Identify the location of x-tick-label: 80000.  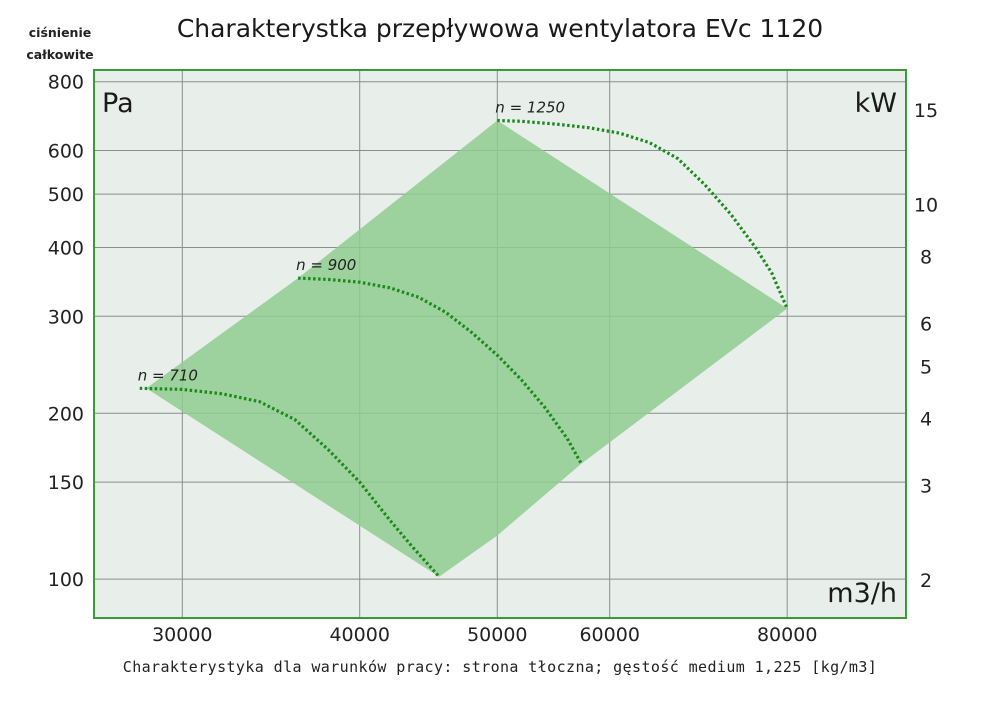
(787, 635).